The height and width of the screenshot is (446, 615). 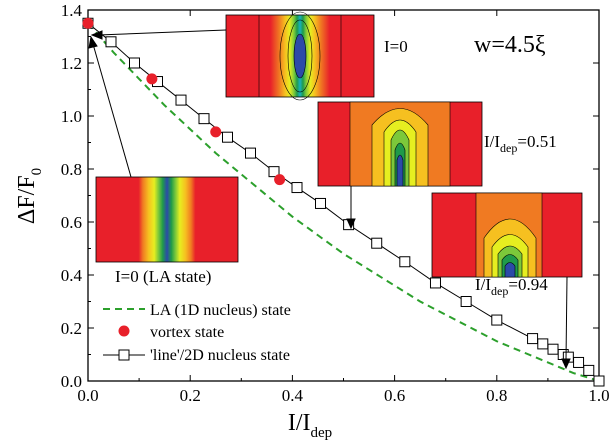 What do you see at coordinates (187, 332) in the screenshot?
I see `legend-label-vortex: vortex state` at bounding box center [187, 332].